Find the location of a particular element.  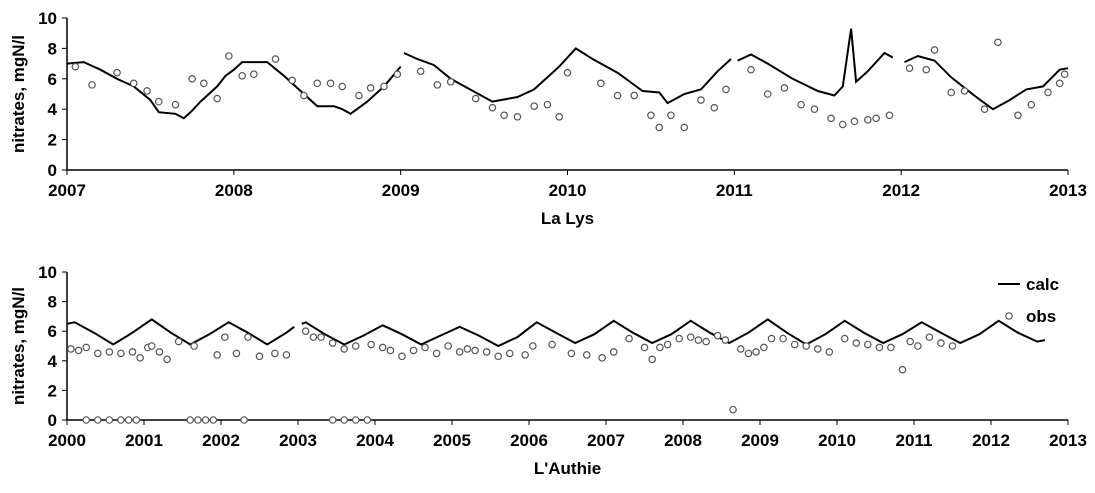

x-tick-label: 2000 is located at coordinates (67, 440).